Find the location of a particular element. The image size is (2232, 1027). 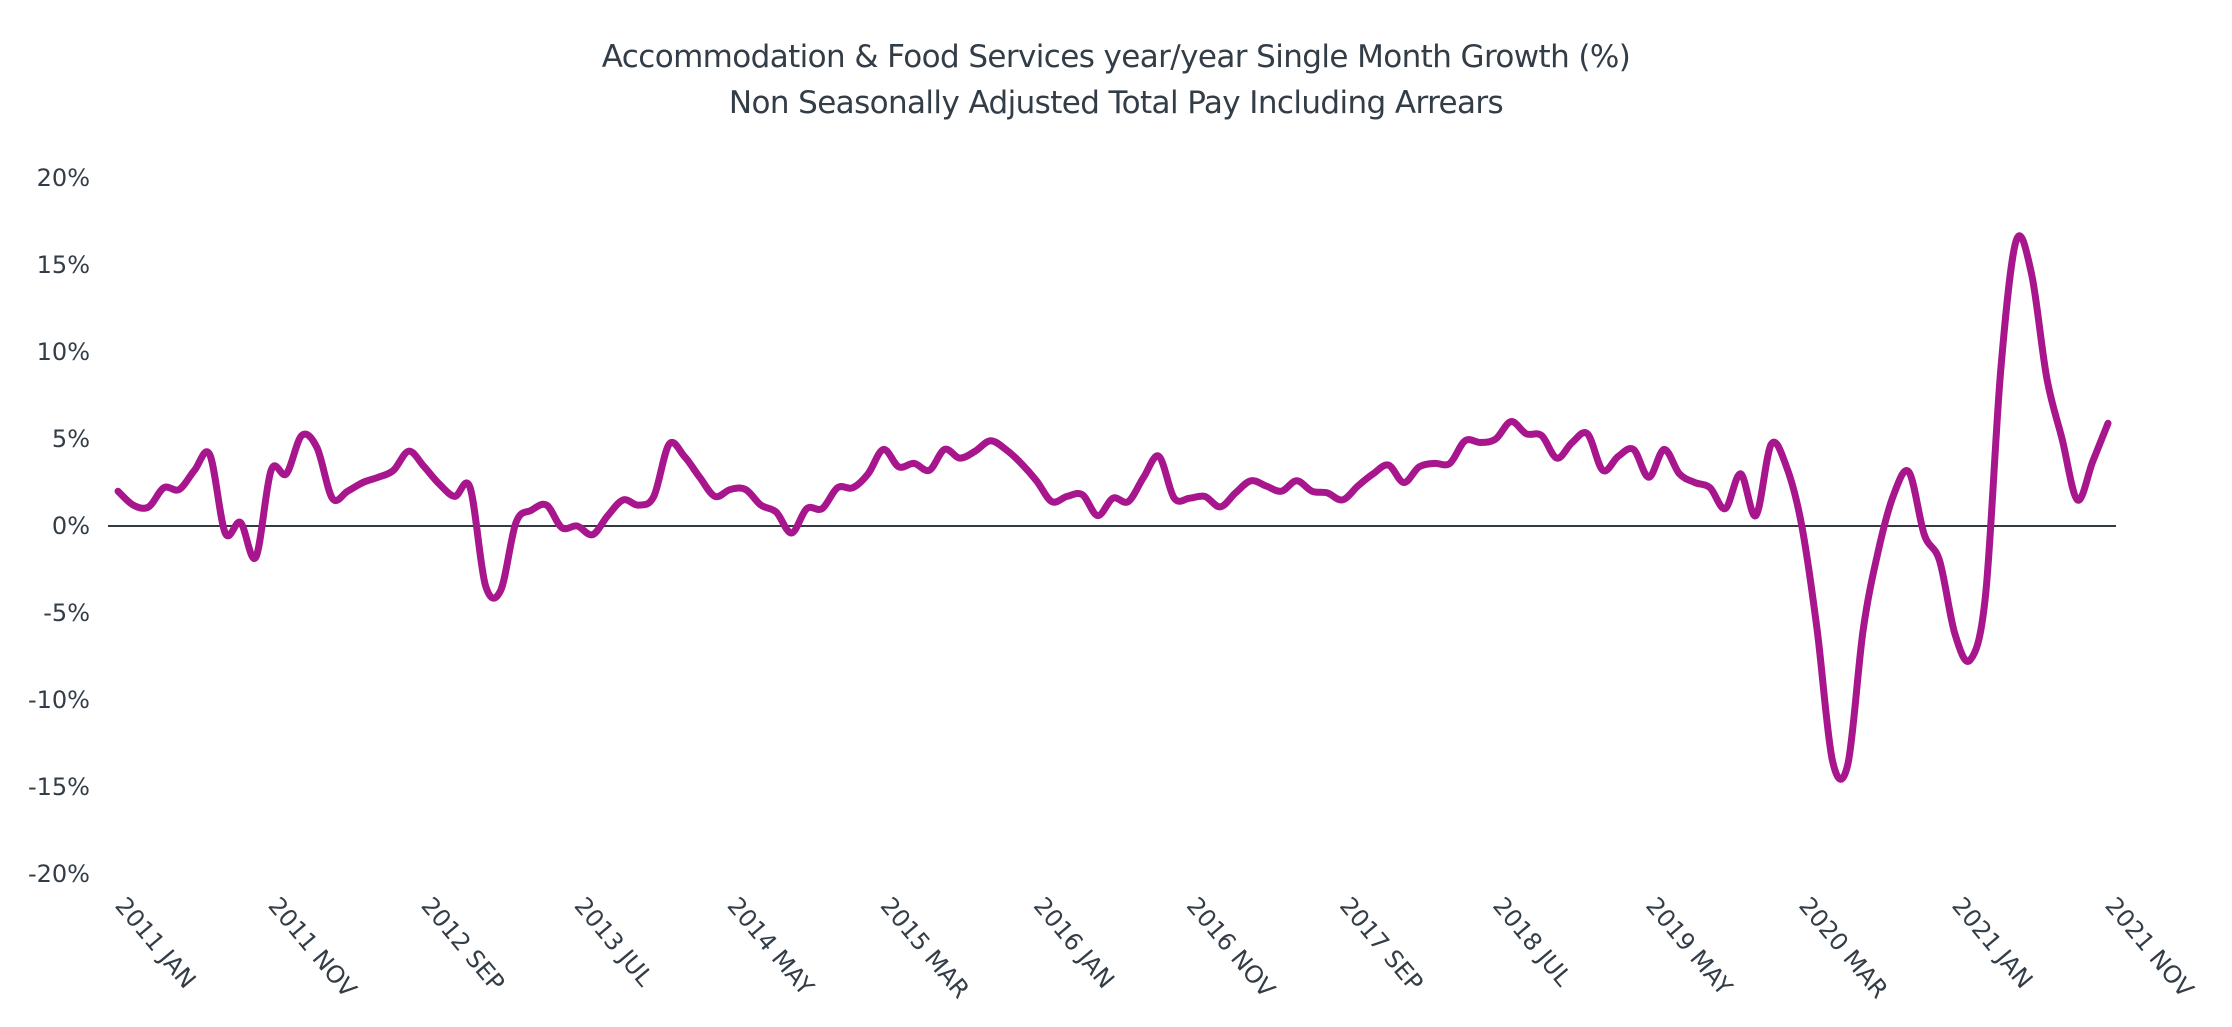

y-tick-label: 0% is located at coordinates (71, 526).